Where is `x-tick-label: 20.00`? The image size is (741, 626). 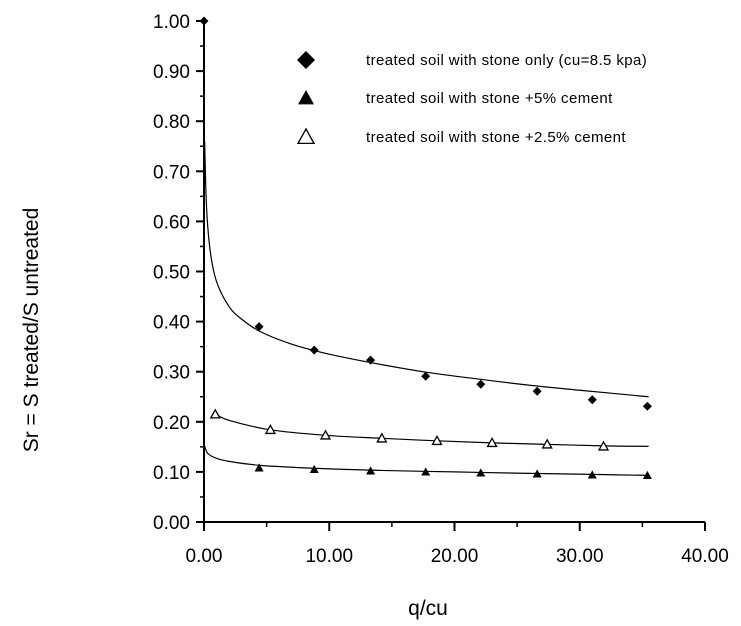
x-tick-label: 20.00 is located at coordinates (455, 556).